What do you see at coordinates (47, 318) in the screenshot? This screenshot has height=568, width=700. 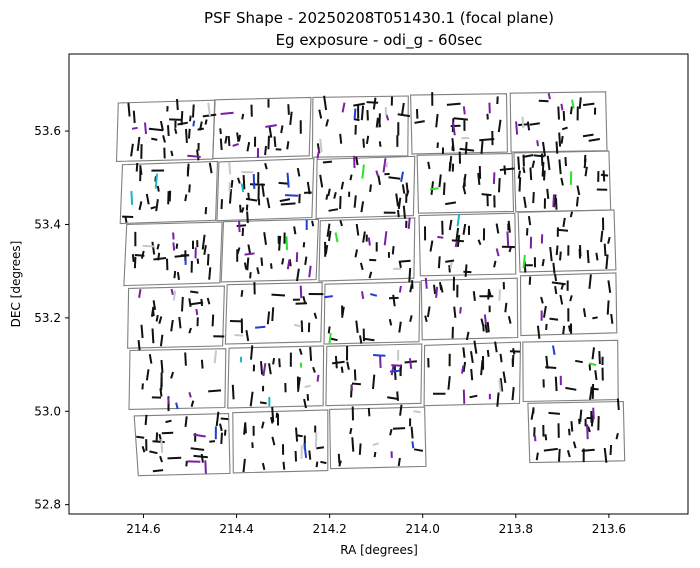 I see `y-tick-label: 53.2` at bounding box center [47, 318].